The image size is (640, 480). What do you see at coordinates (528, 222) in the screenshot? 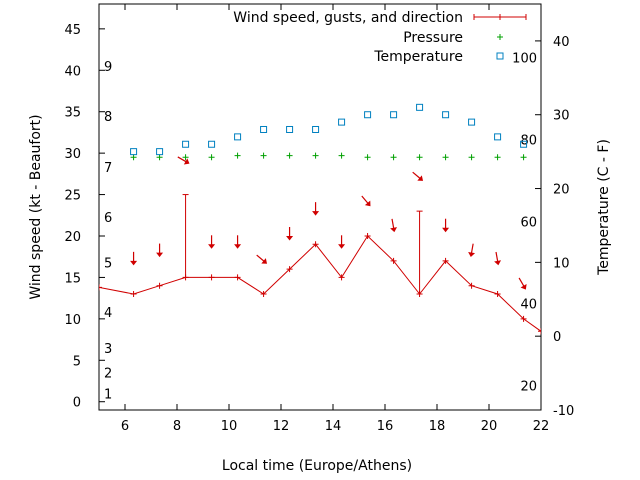
I see `fahrenheit-label: 60` at bounding box center [528, 222].